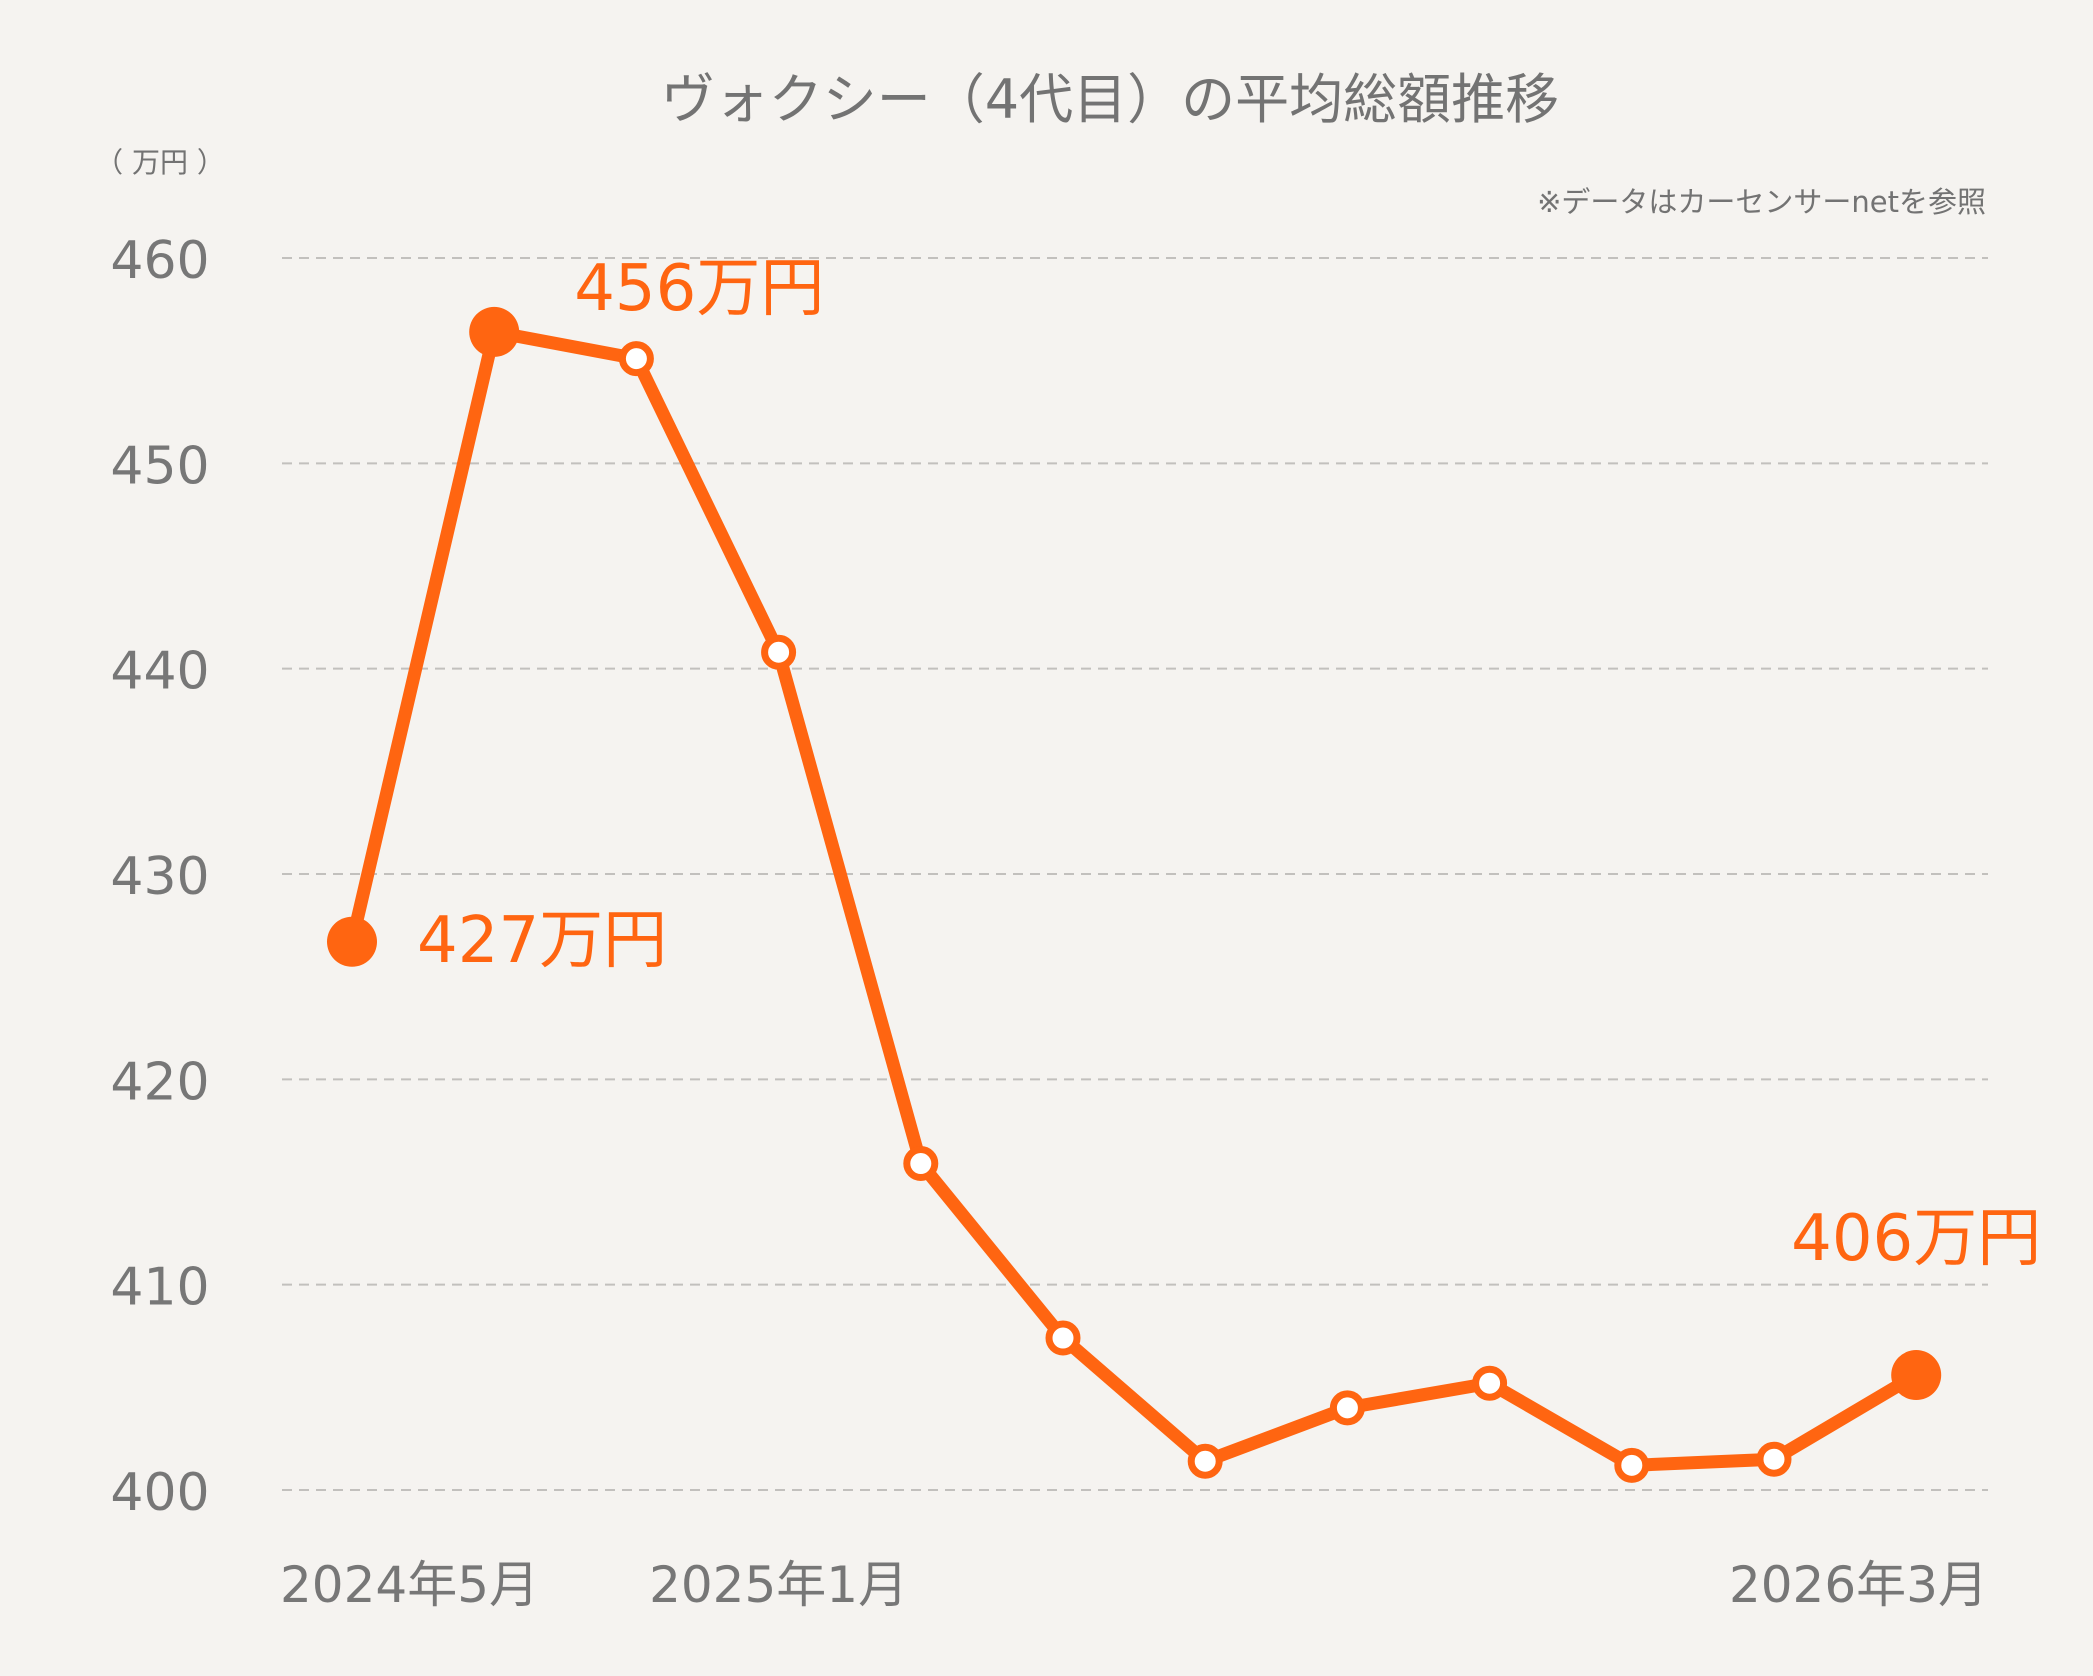 Image resolution: width=2093 pixels, height=1676 pixels. I want to click on y-axis-ticks: 400 410 420 430 440 450 460, so click(159, 877).